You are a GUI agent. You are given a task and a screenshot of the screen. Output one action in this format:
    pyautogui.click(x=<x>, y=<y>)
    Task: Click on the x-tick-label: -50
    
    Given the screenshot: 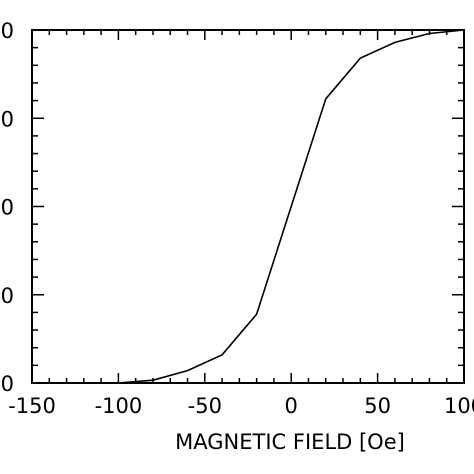 What is the action you would take?
    pyautogui.click(x=205, y=406)
    